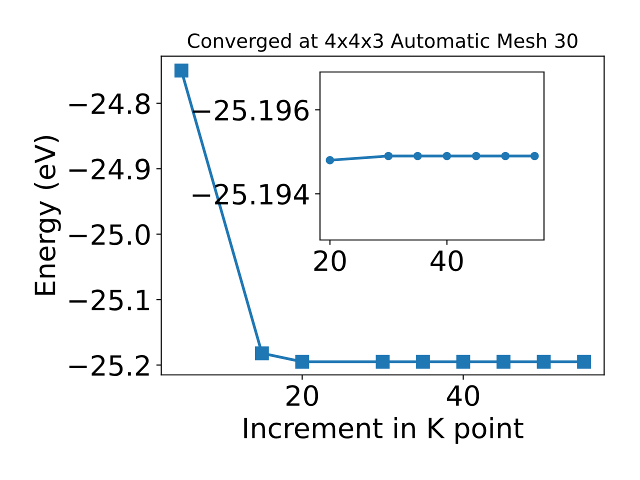 This screenshot has height=480, width=640. Describe the element at coordinates (109, 300) in the screenshot. I see `y-tick-label: −25.1` at that location.